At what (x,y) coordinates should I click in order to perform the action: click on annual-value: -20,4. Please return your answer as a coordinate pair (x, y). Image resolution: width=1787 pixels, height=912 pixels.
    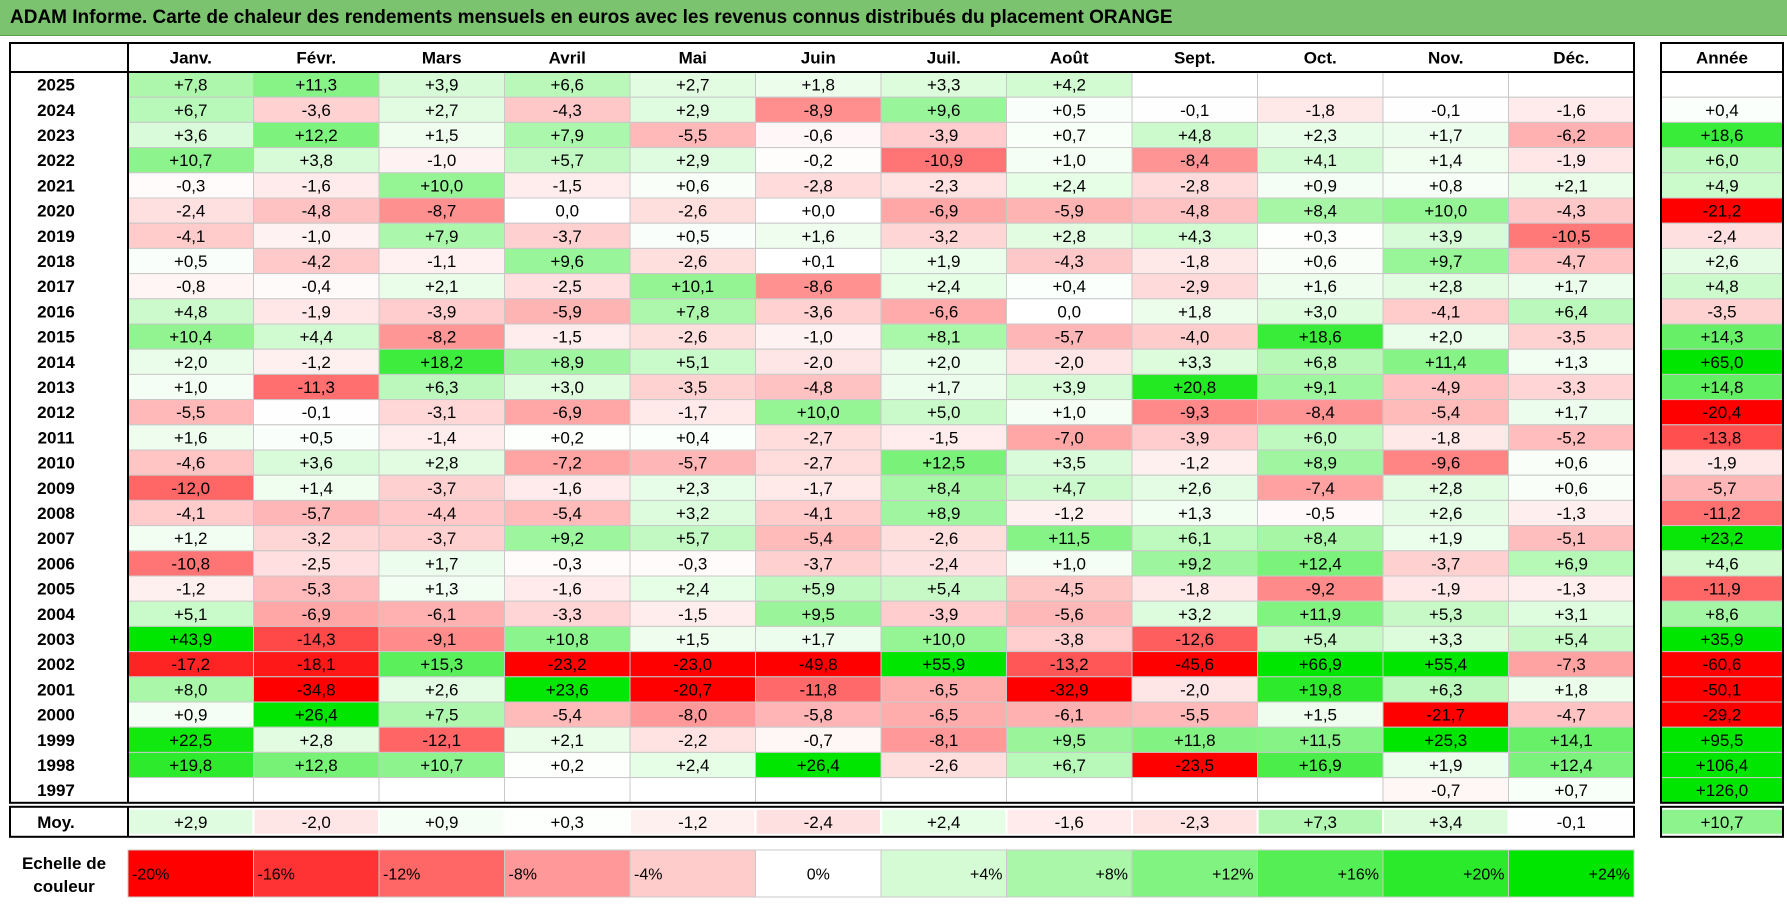
    Looking at the image, I should click on (1722, 412).